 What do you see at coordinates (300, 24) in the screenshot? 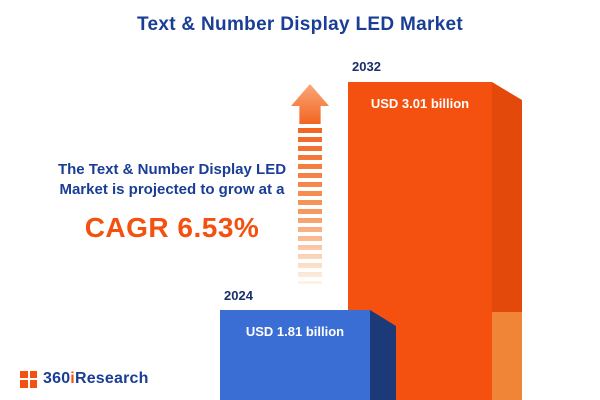
I see `page-title: Text & Number Display LED Market` at bounding box center [300, 24].